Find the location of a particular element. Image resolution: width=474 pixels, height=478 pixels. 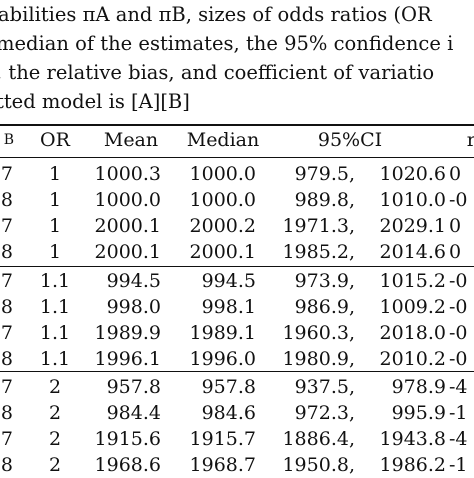

cell-ci-high: 2018.0 is located at coordinates (412, 333).